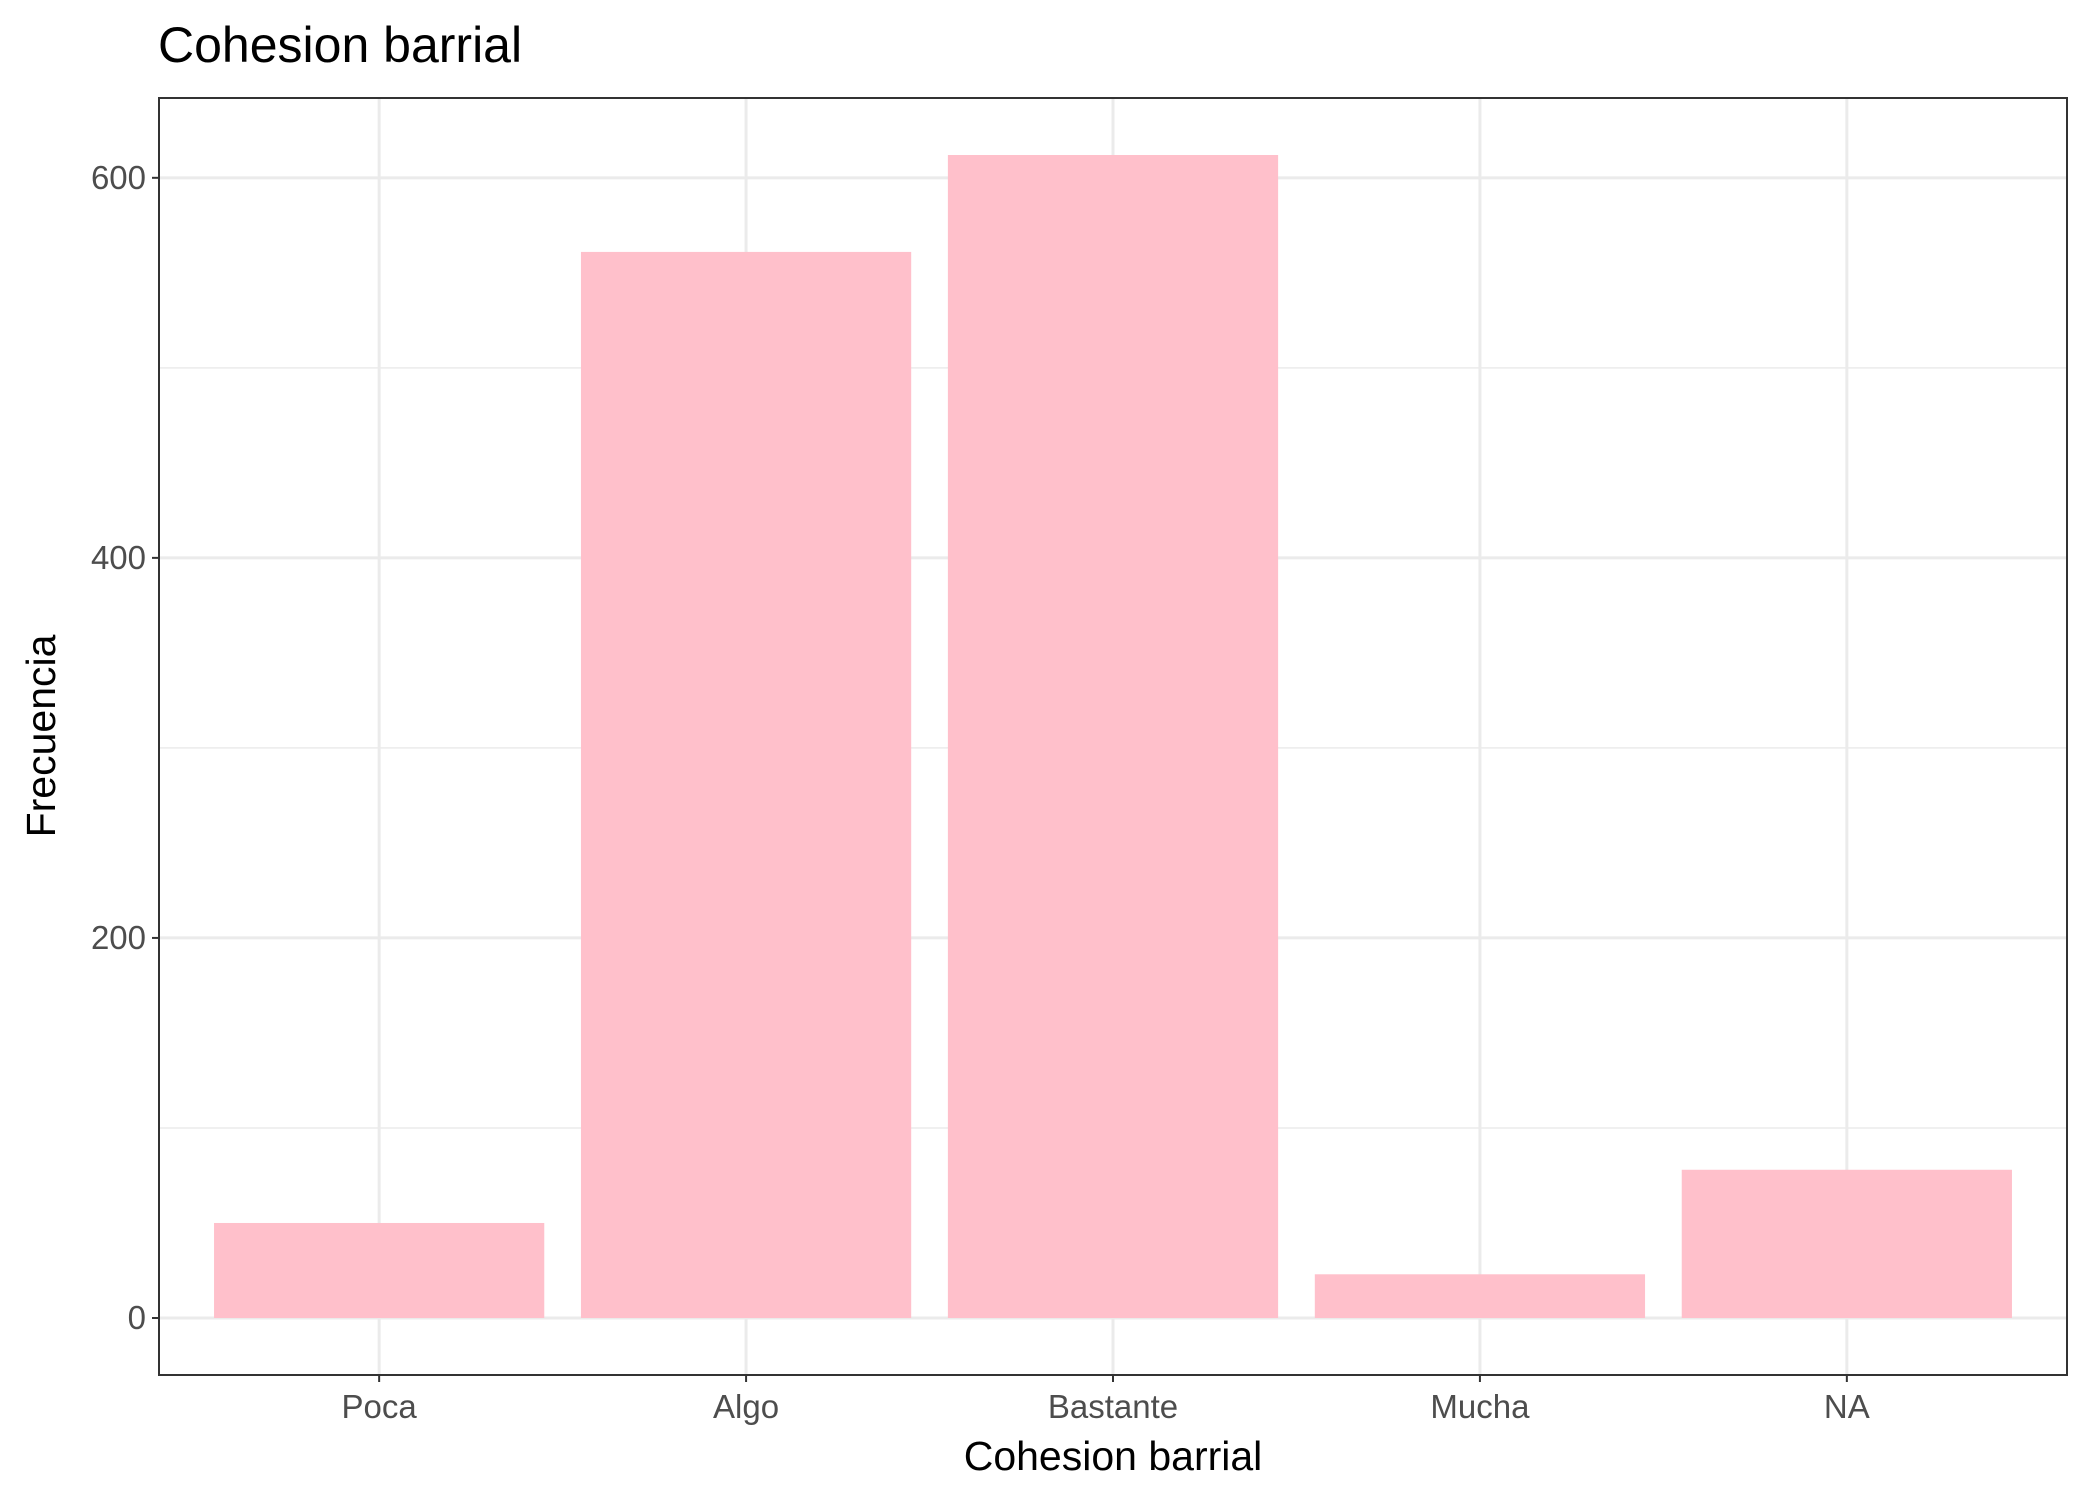  What do you see at coordinates (118, 937) in the screenshot?
I see `y-tick-label: 200` at bounding box center [118, 937].